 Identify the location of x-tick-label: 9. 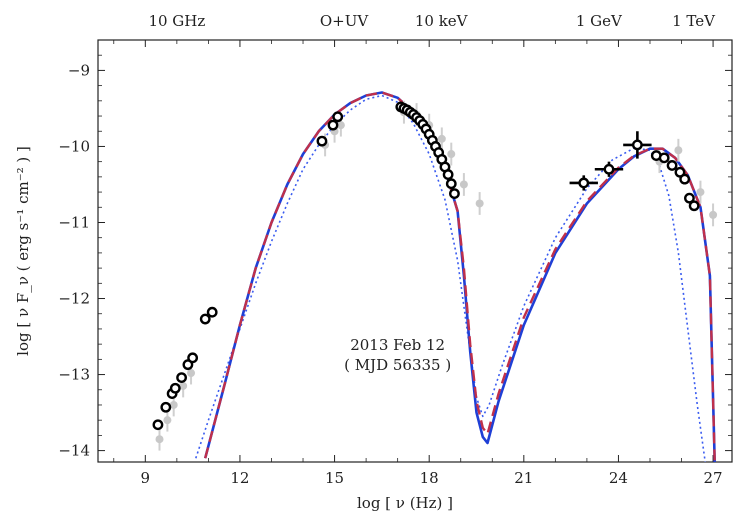
(146, 478).